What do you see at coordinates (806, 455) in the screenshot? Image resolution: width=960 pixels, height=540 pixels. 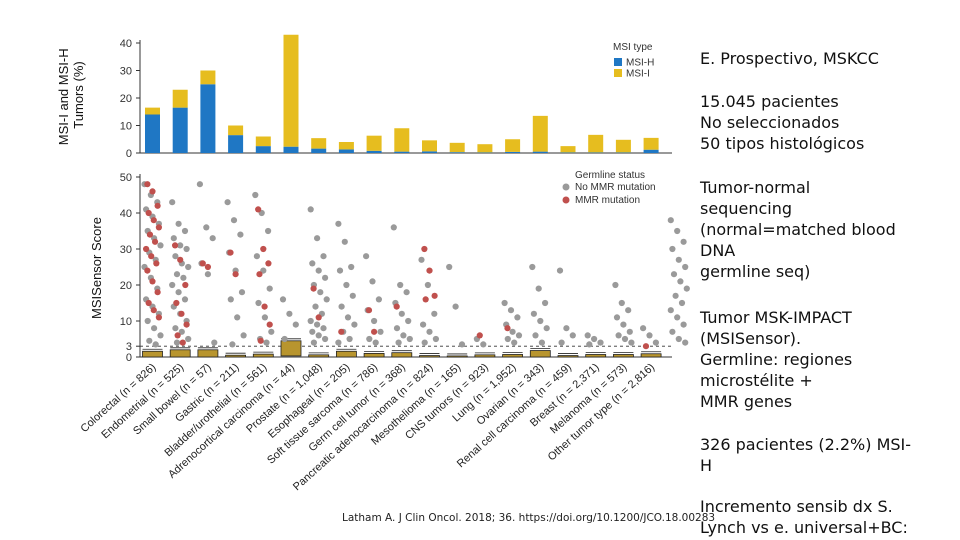 I see `msi-h-count-text: 326 pacientes (2.2%) MSI- H` at bounding box center [806, 455].